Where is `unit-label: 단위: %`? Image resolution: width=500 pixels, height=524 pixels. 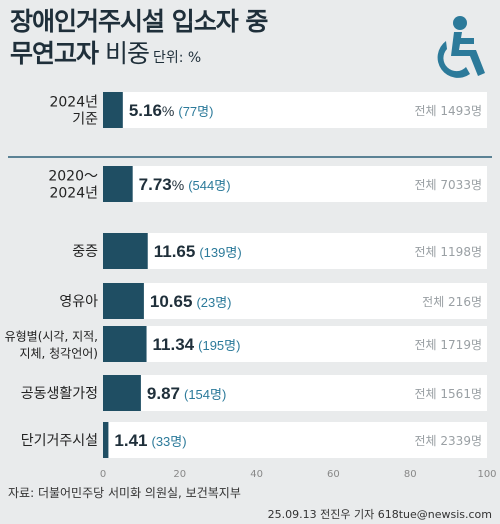
unit-label: 단위: % is located at coordinates (177, 58).